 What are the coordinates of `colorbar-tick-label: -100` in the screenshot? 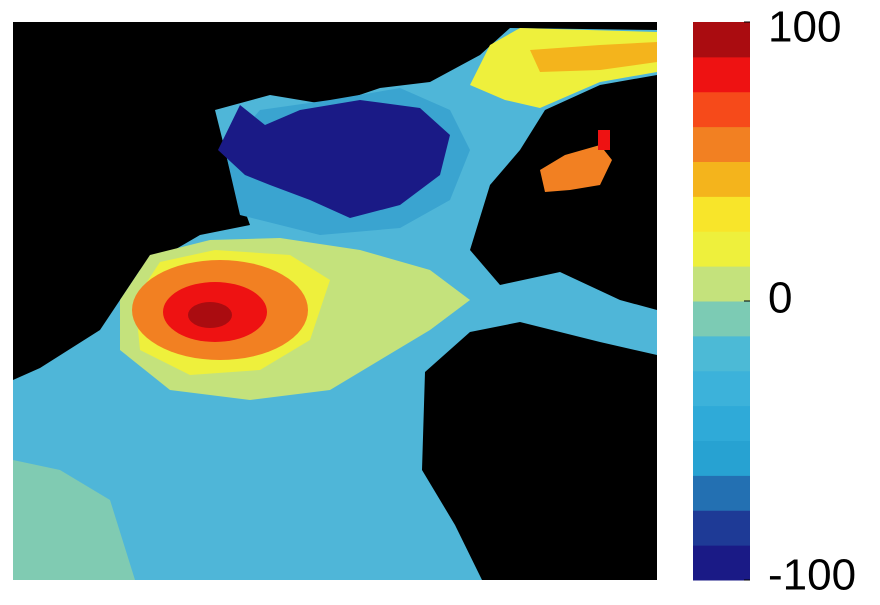 It's located at (812, 575).